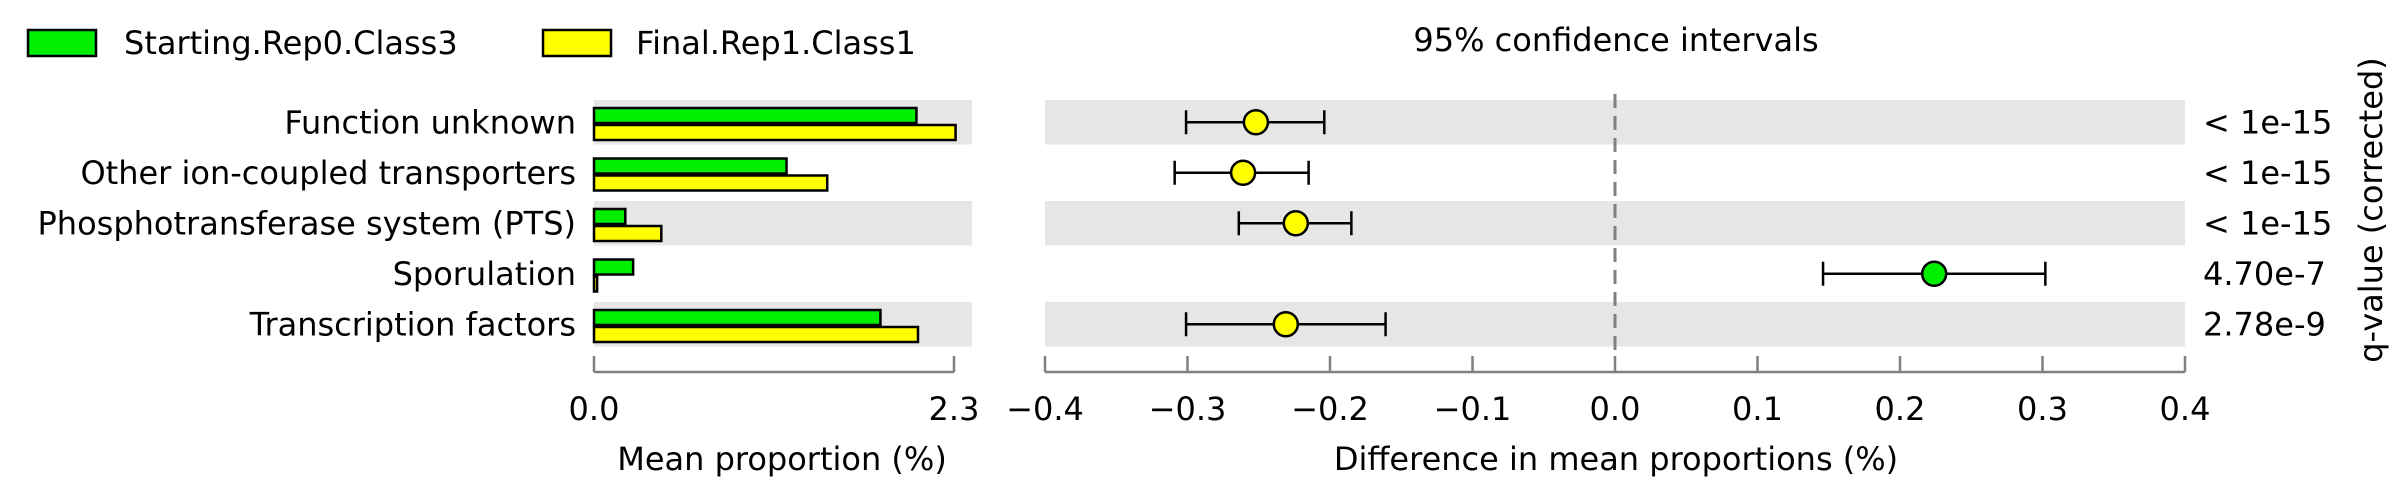  Describe the element at coordinates (62, 43) in the screenshot. I see `legend-swatch-starting` at that location.